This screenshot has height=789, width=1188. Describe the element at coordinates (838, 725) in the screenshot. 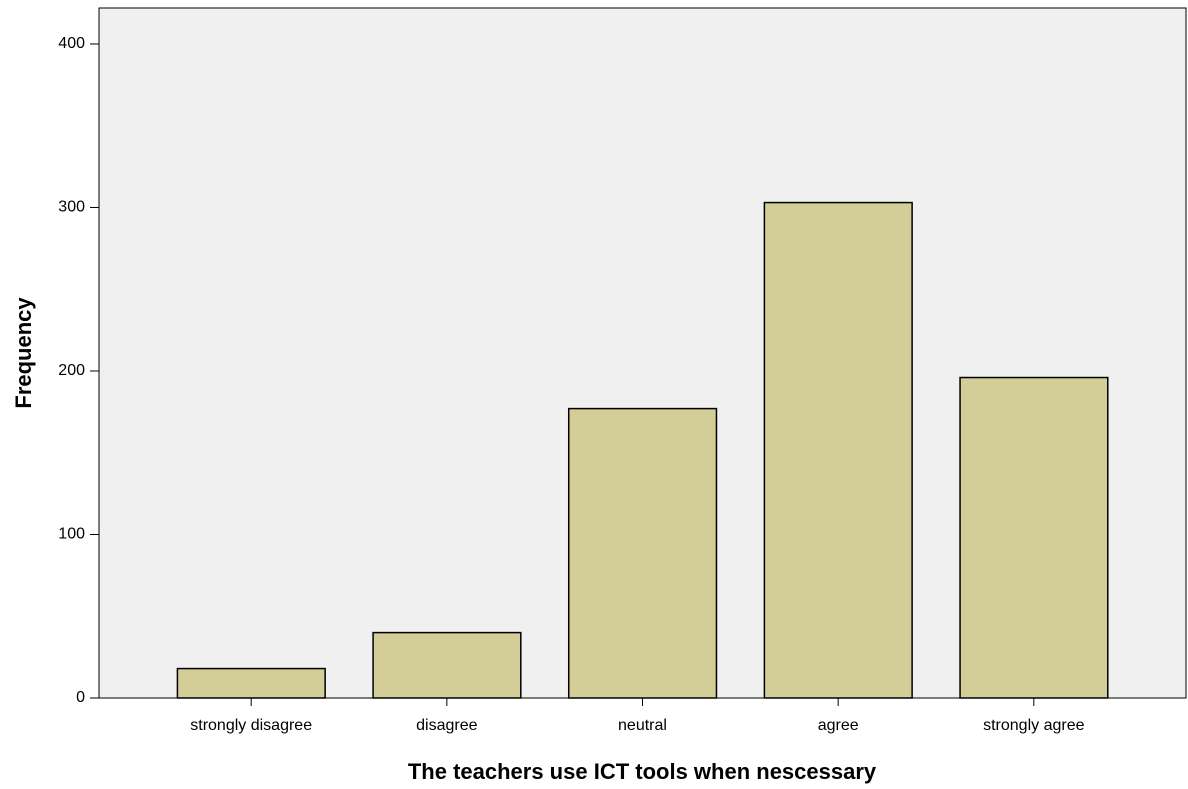

I see `x-tick-label: agree` at that location.